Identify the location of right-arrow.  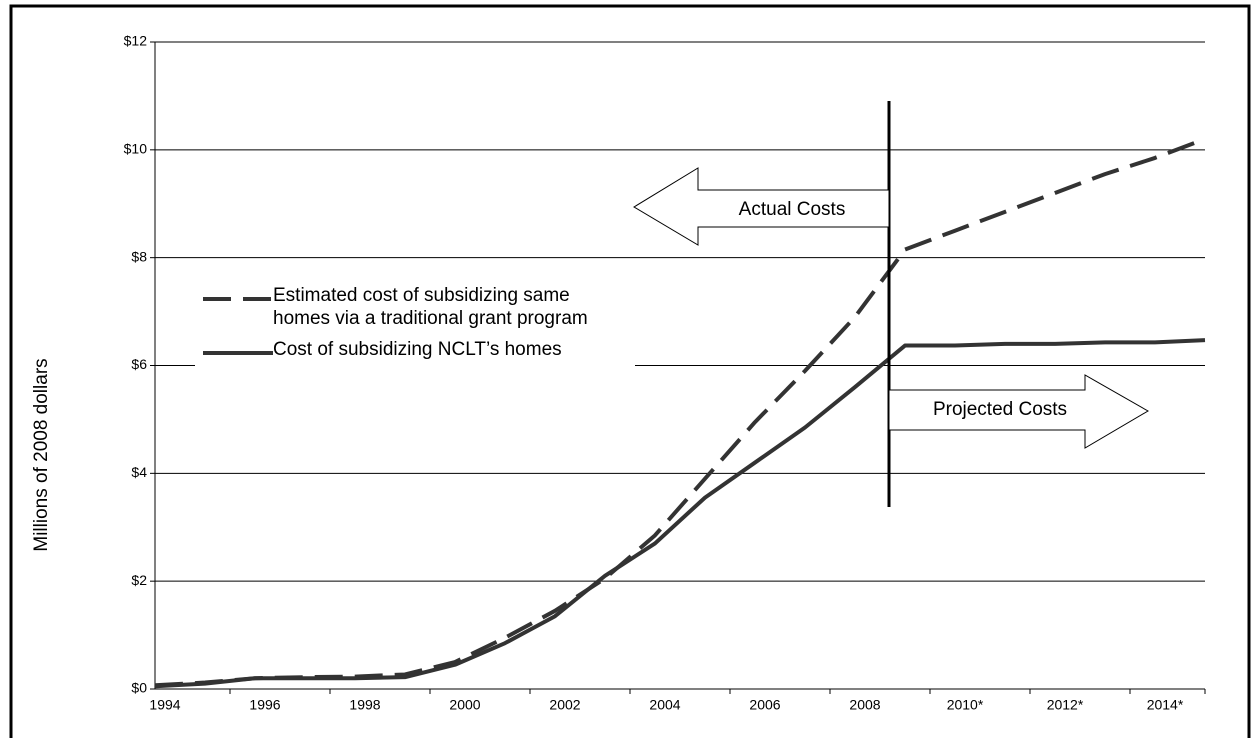
(1018, 411).